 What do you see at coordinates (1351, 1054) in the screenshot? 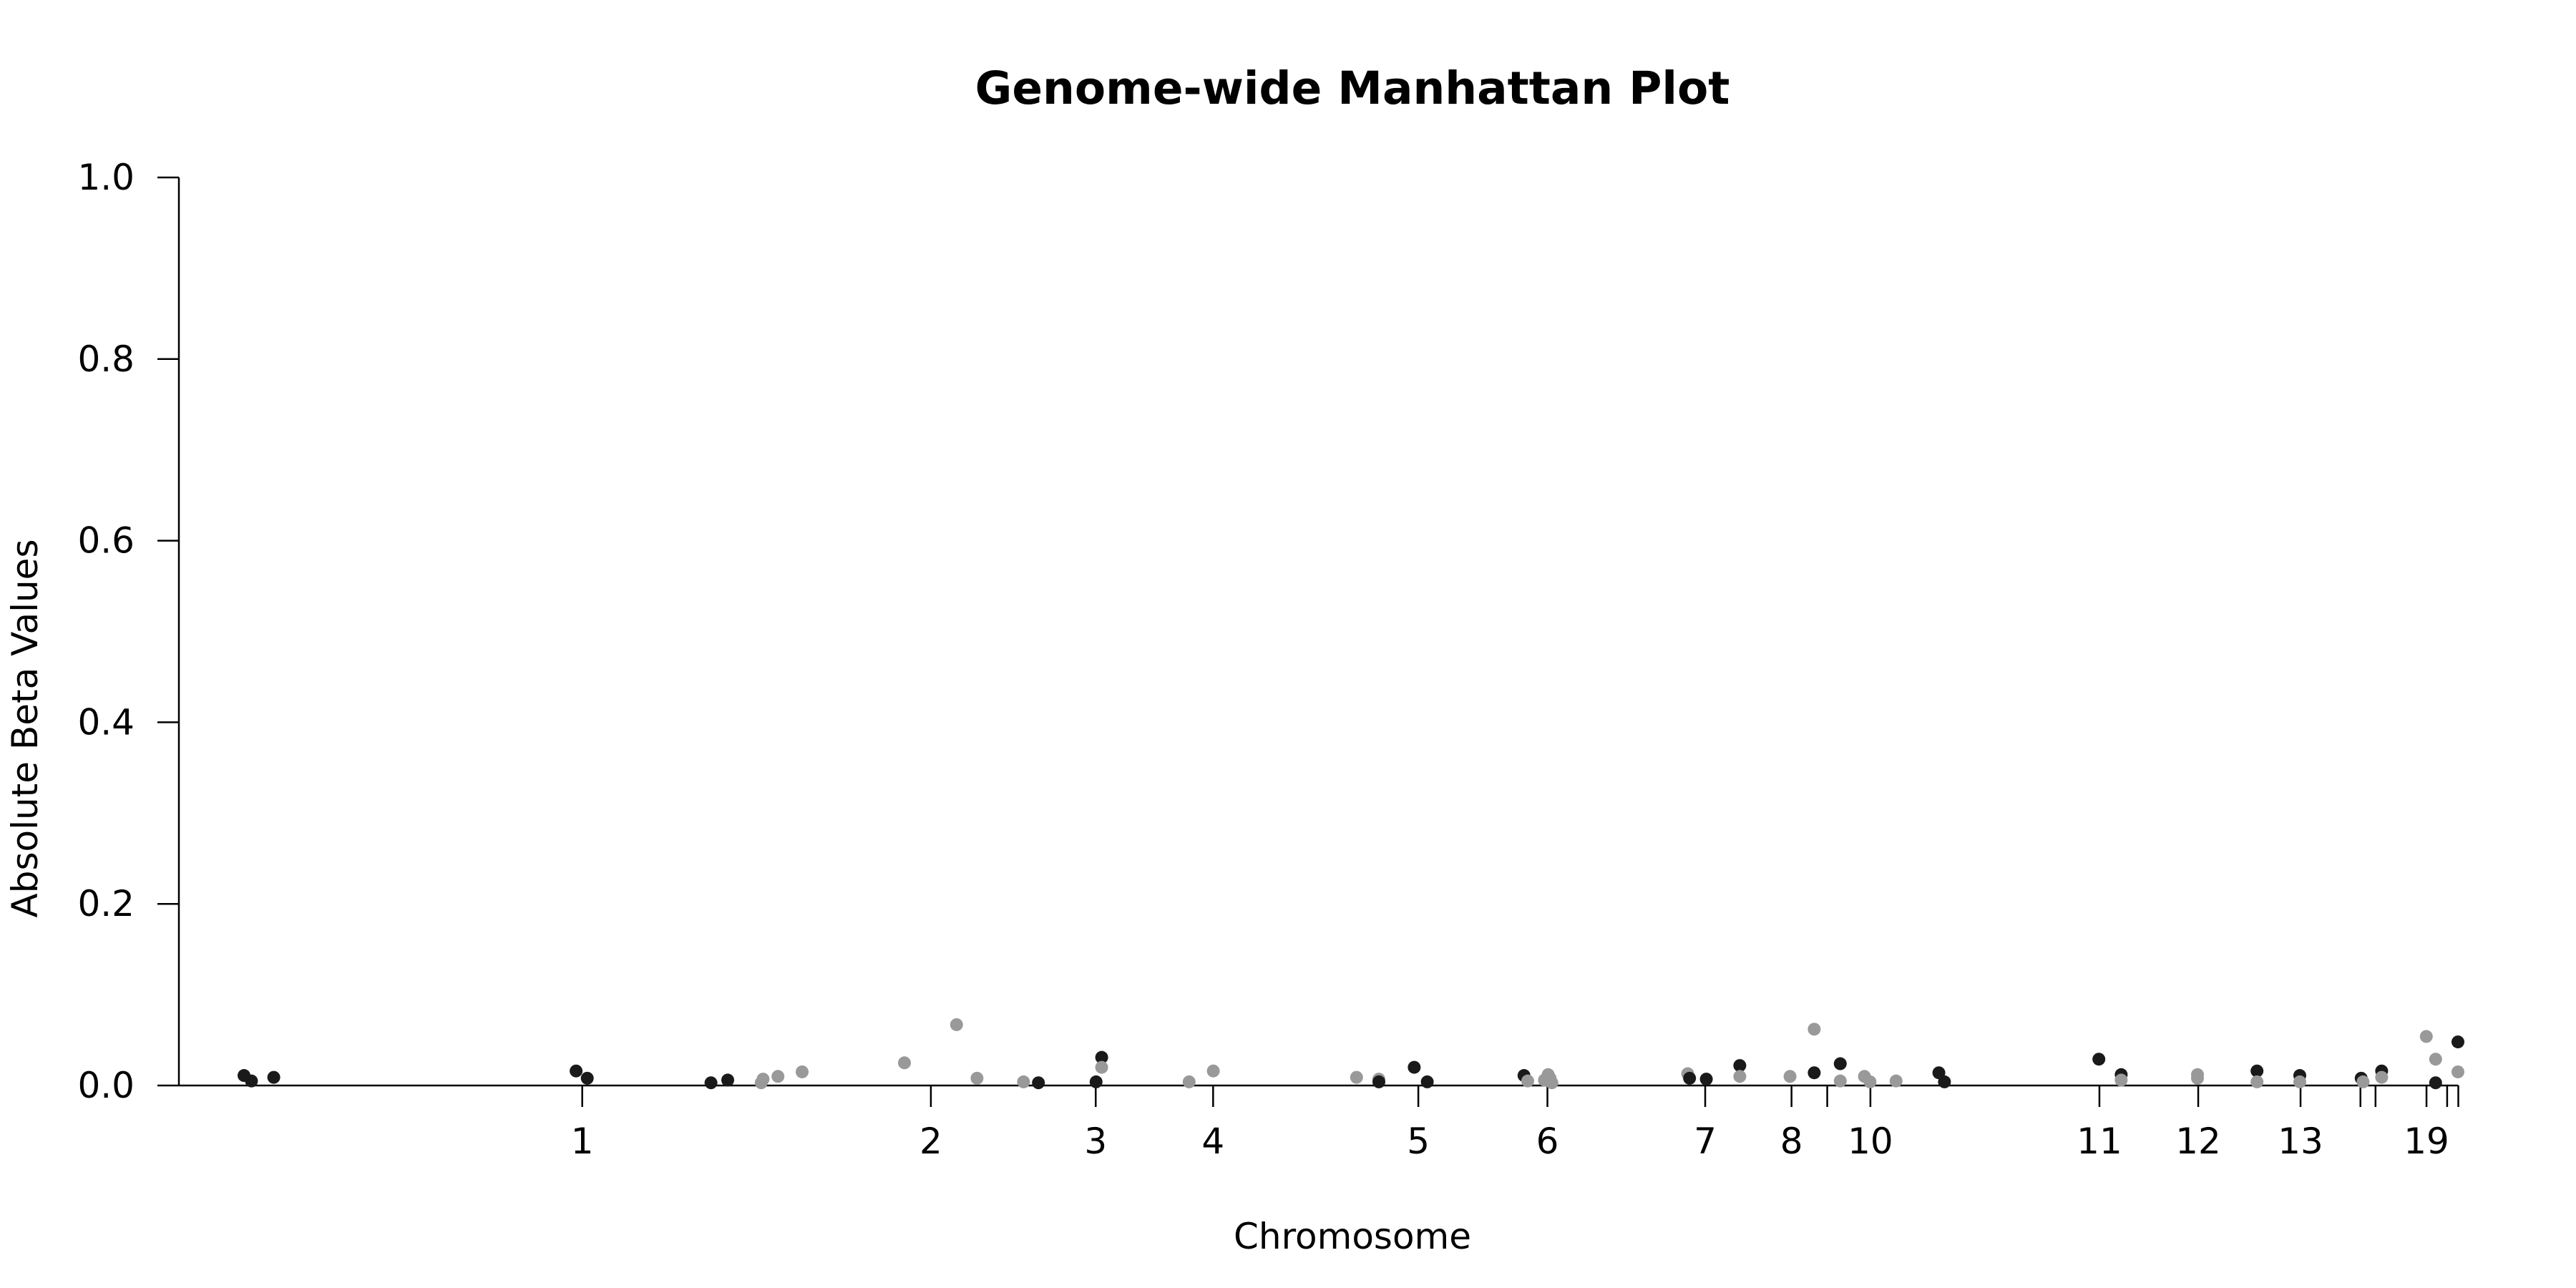
I see `data-points` at bounding box center [1351, 1054].